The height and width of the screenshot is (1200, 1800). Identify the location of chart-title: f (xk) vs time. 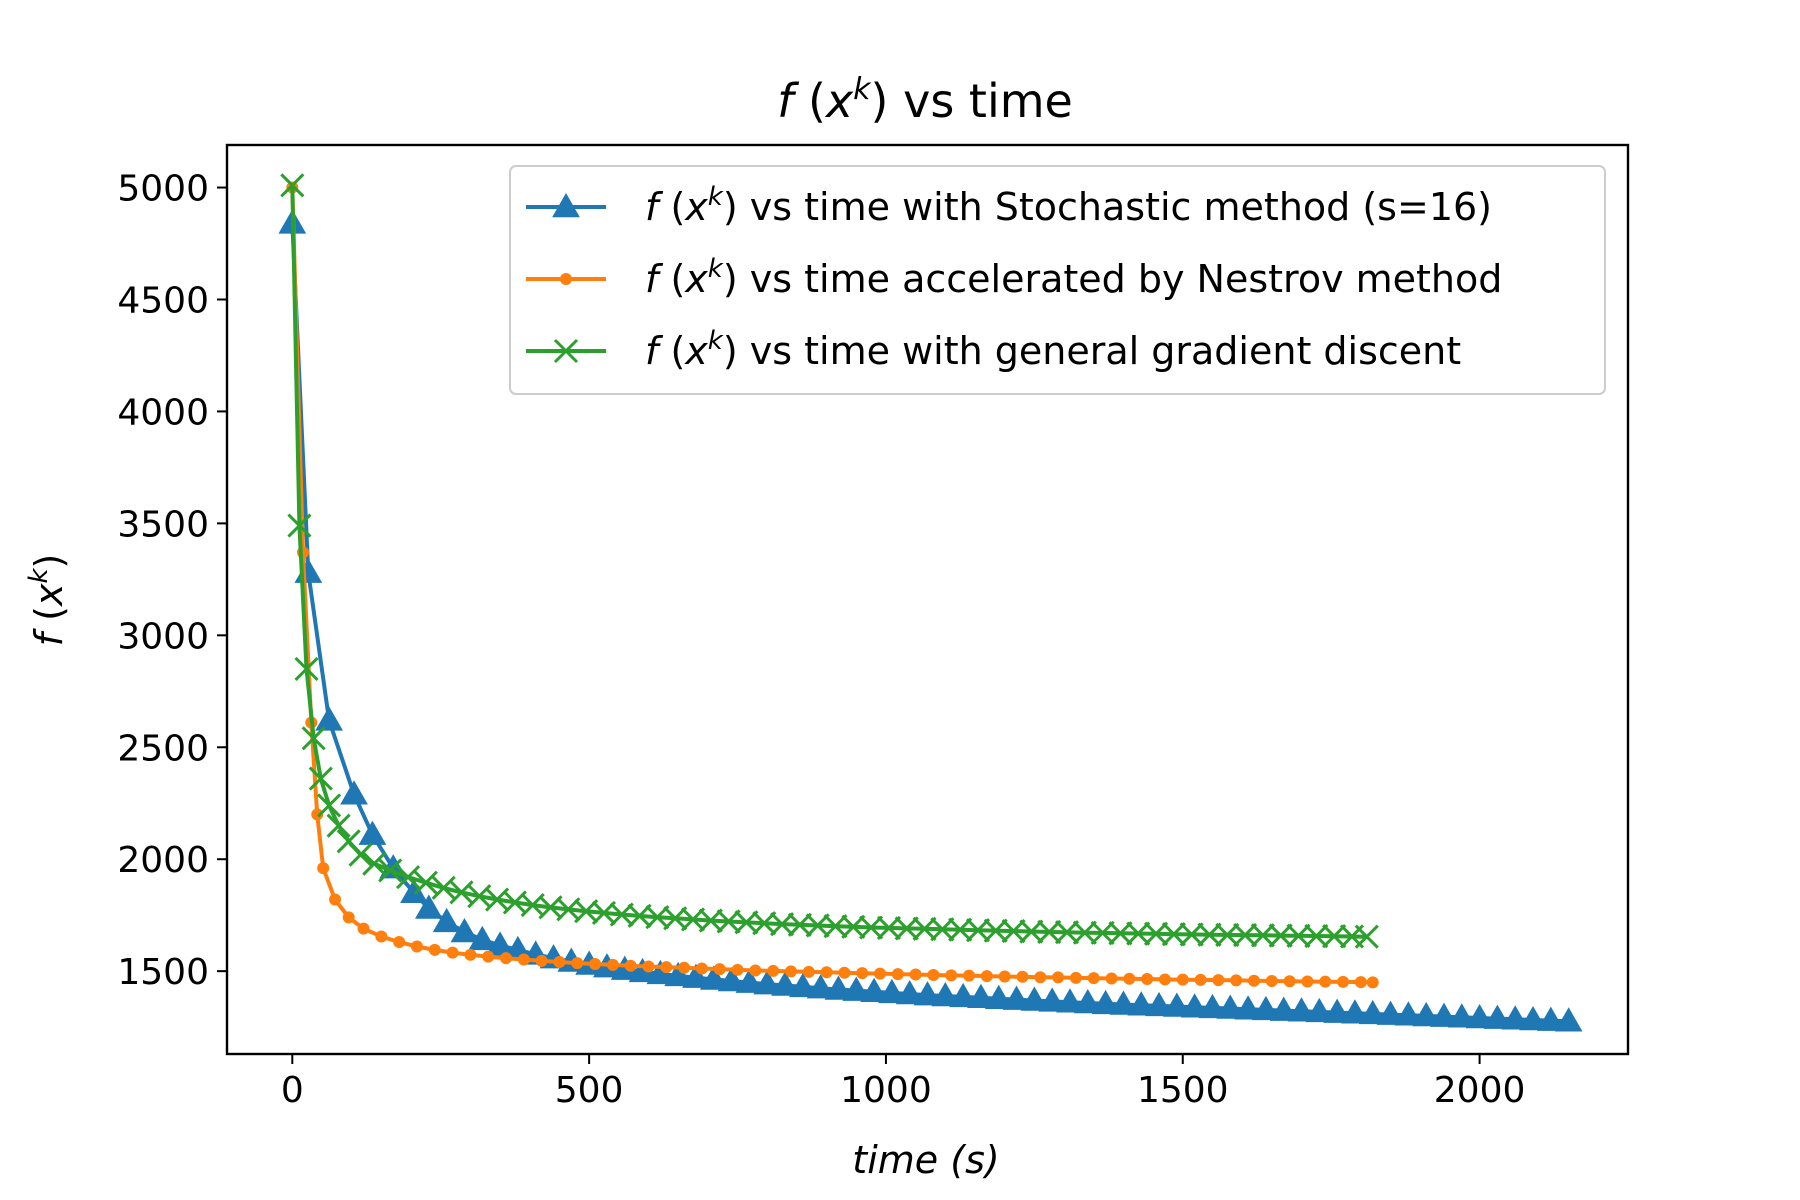
(925, 100).